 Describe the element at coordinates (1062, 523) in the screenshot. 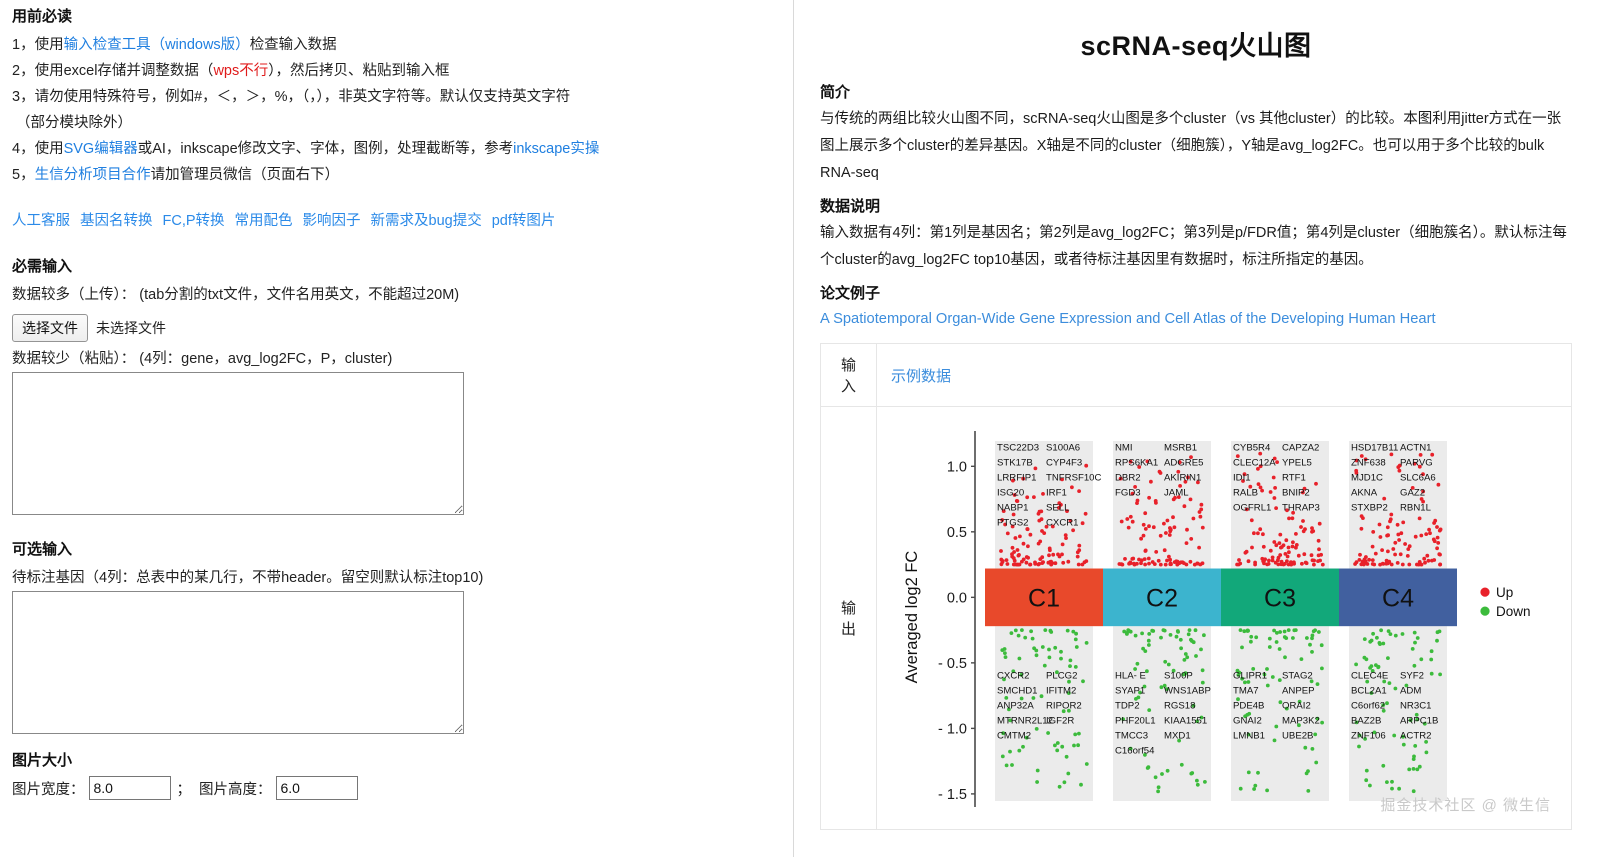

I see `gene-label-up: CXCR1` at that location.